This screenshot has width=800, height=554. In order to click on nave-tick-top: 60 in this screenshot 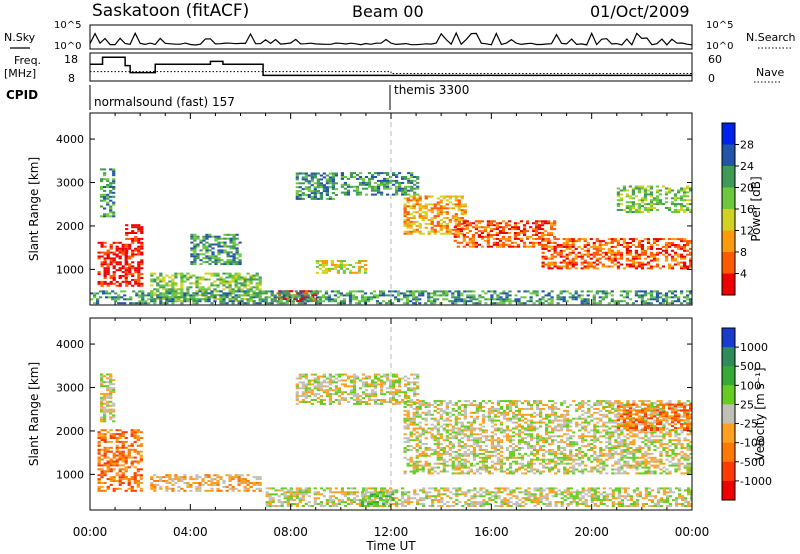, I will do `click(715, 59)`.